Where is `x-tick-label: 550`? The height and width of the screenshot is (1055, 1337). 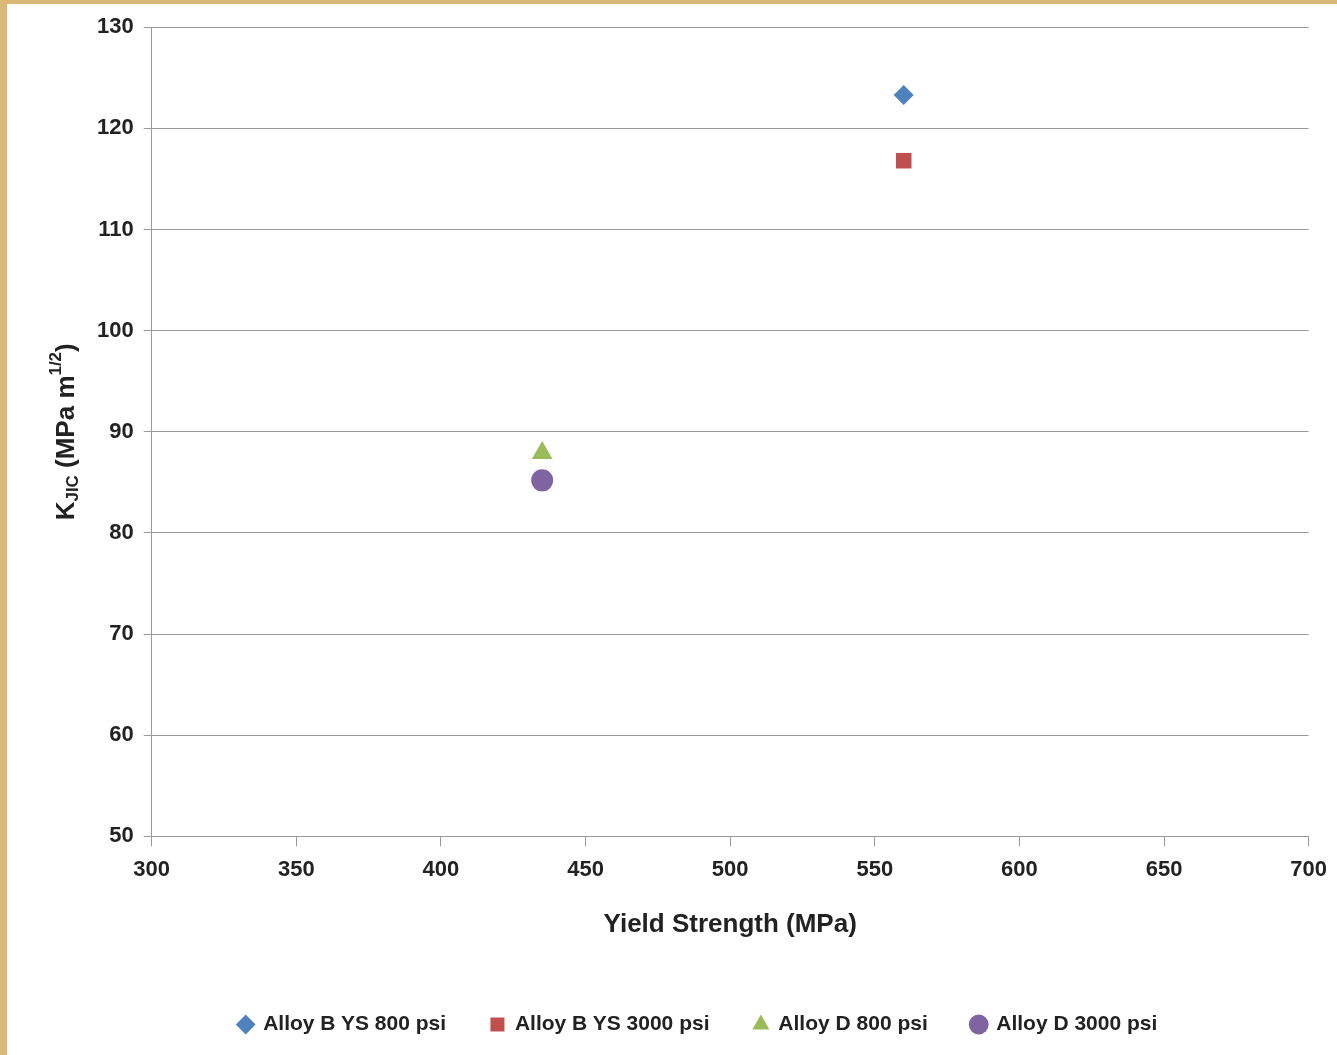
x-tick-label: 550 is located at coordinates (875, 868).